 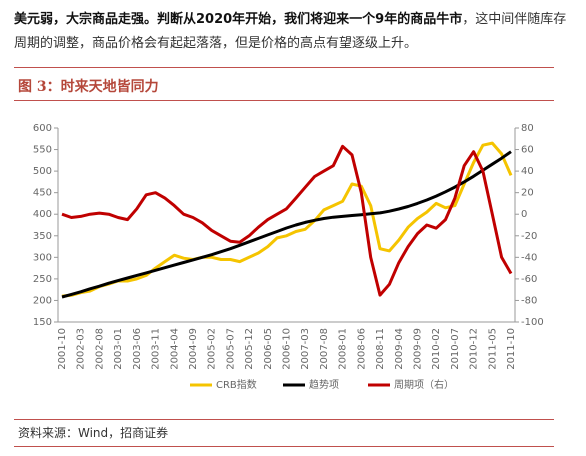 What do you see at coordinates (380, 349) in the screenshot?
I see `x-tick-label: 2008-11` at bounding box center [380, 349].